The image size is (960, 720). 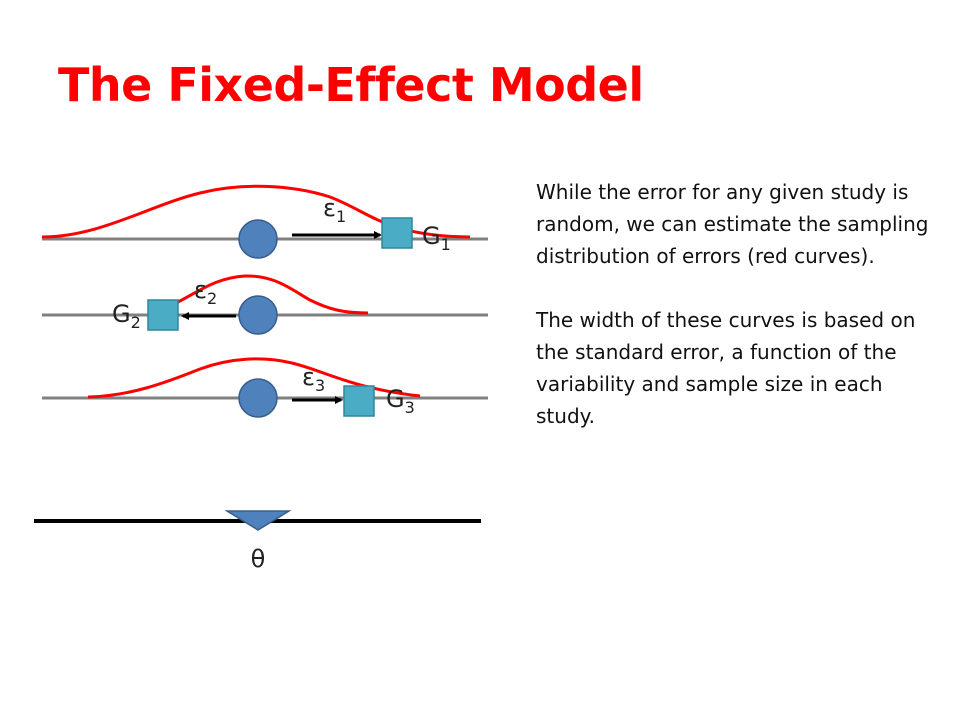 I want to click on effect-label-1: G1, so click(x=436, y=238).